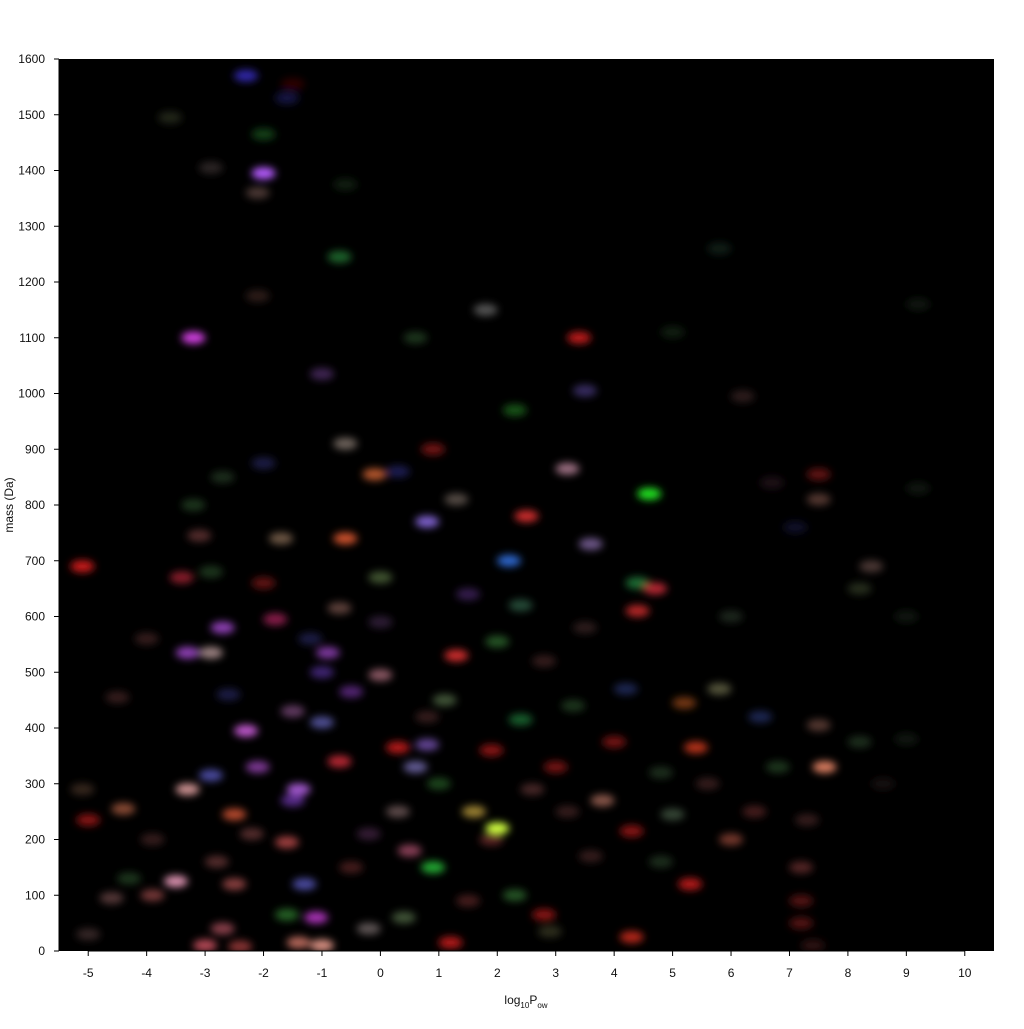 This screenshot has width=1024, height=1029. I want to click on y-tick-label: 1100, so click(32, 338).